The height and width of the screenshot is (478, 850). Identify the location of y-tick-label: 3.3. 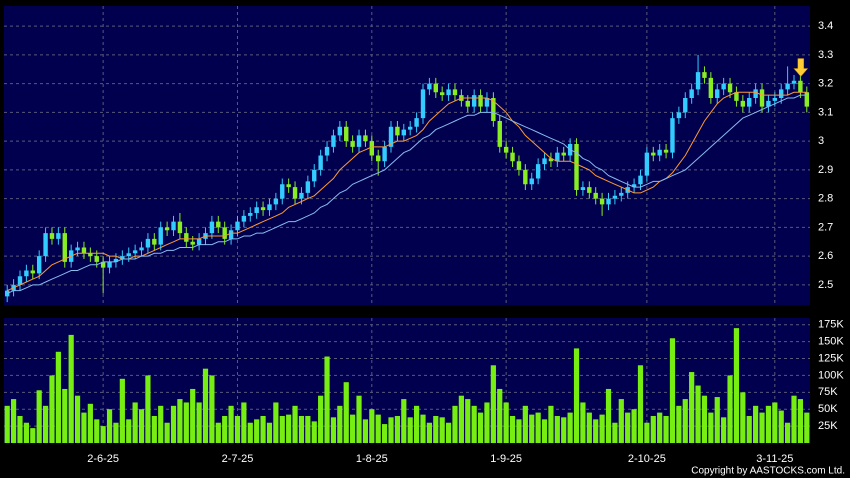
(825, 55).